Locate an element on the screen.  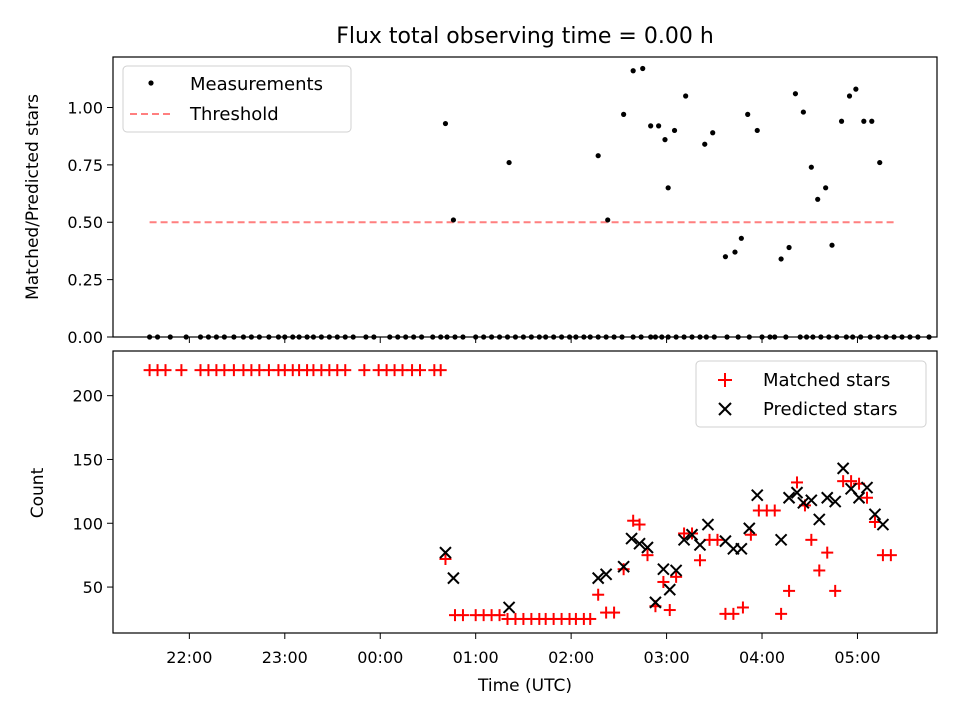
legend-measurements-marker is located at coordinates (151, 83).